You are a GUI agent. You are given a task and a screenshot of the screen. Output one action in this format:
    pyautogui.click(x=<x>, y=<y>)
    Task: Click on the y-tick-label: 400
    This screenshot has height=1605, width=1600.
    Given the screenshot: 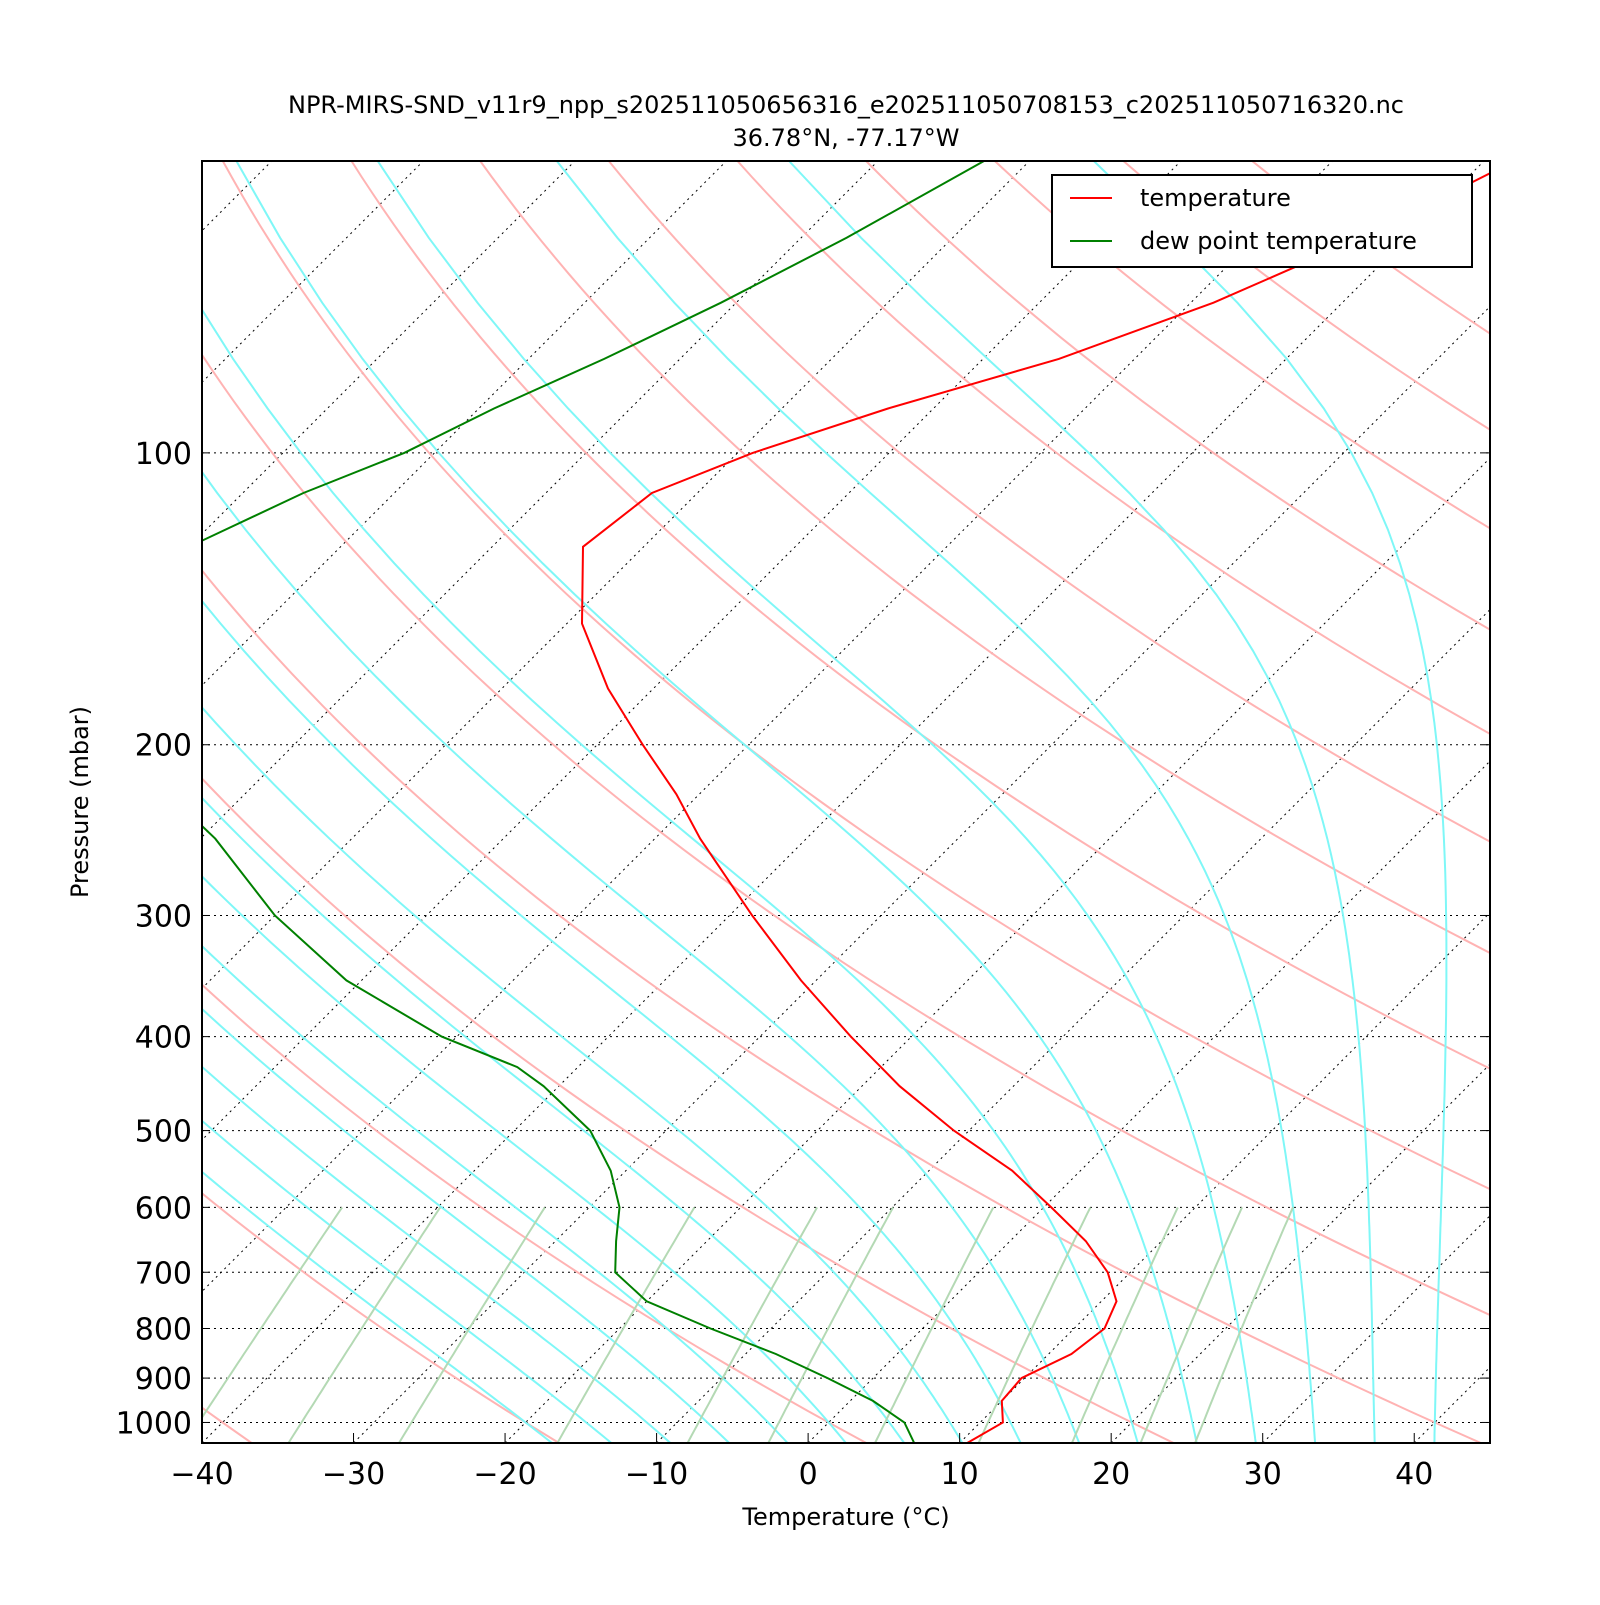 What is the action you would take?
    pyautogui.click(x=163, y=1038)
    